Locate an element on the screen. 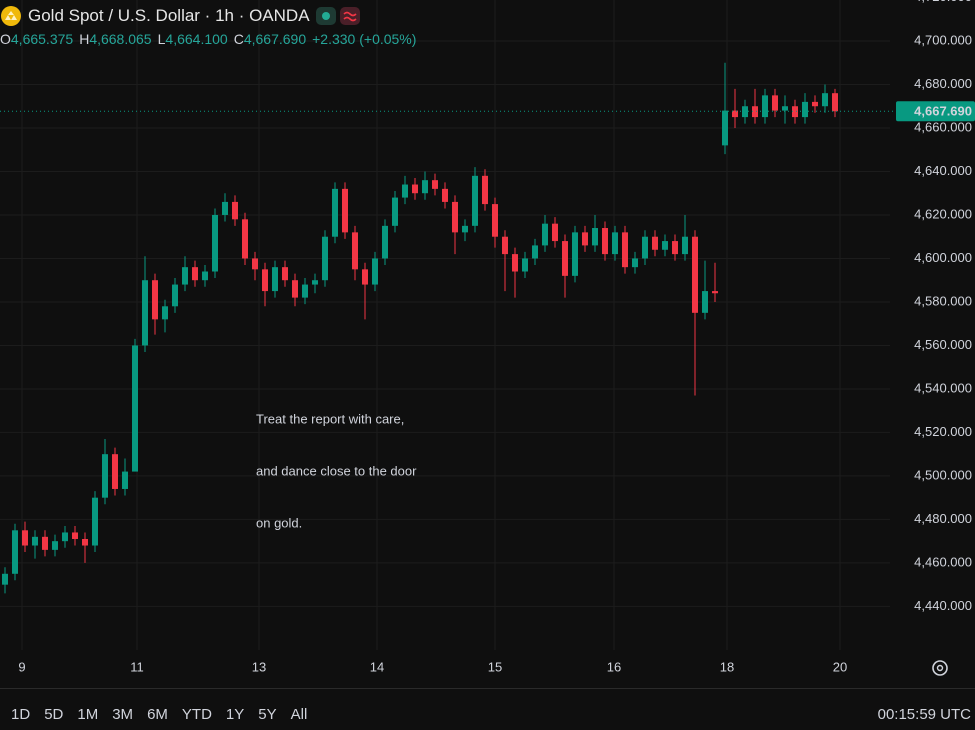 The image size is (975, 730). range-button: 3M is located at coordinates (123, 714).